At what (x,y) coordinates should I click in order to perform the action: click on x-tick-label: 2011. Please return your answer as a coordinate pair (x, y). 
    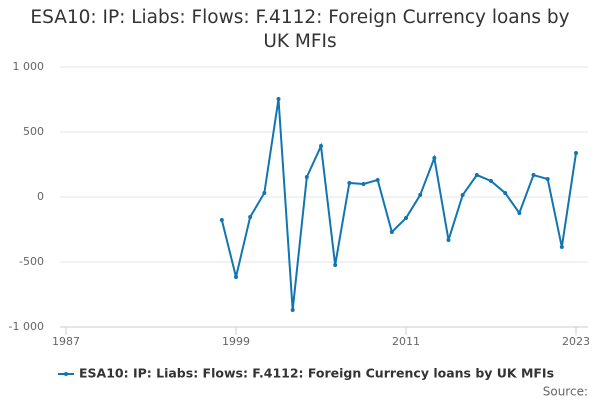
    Looking at the image, I should click on (406, 341).